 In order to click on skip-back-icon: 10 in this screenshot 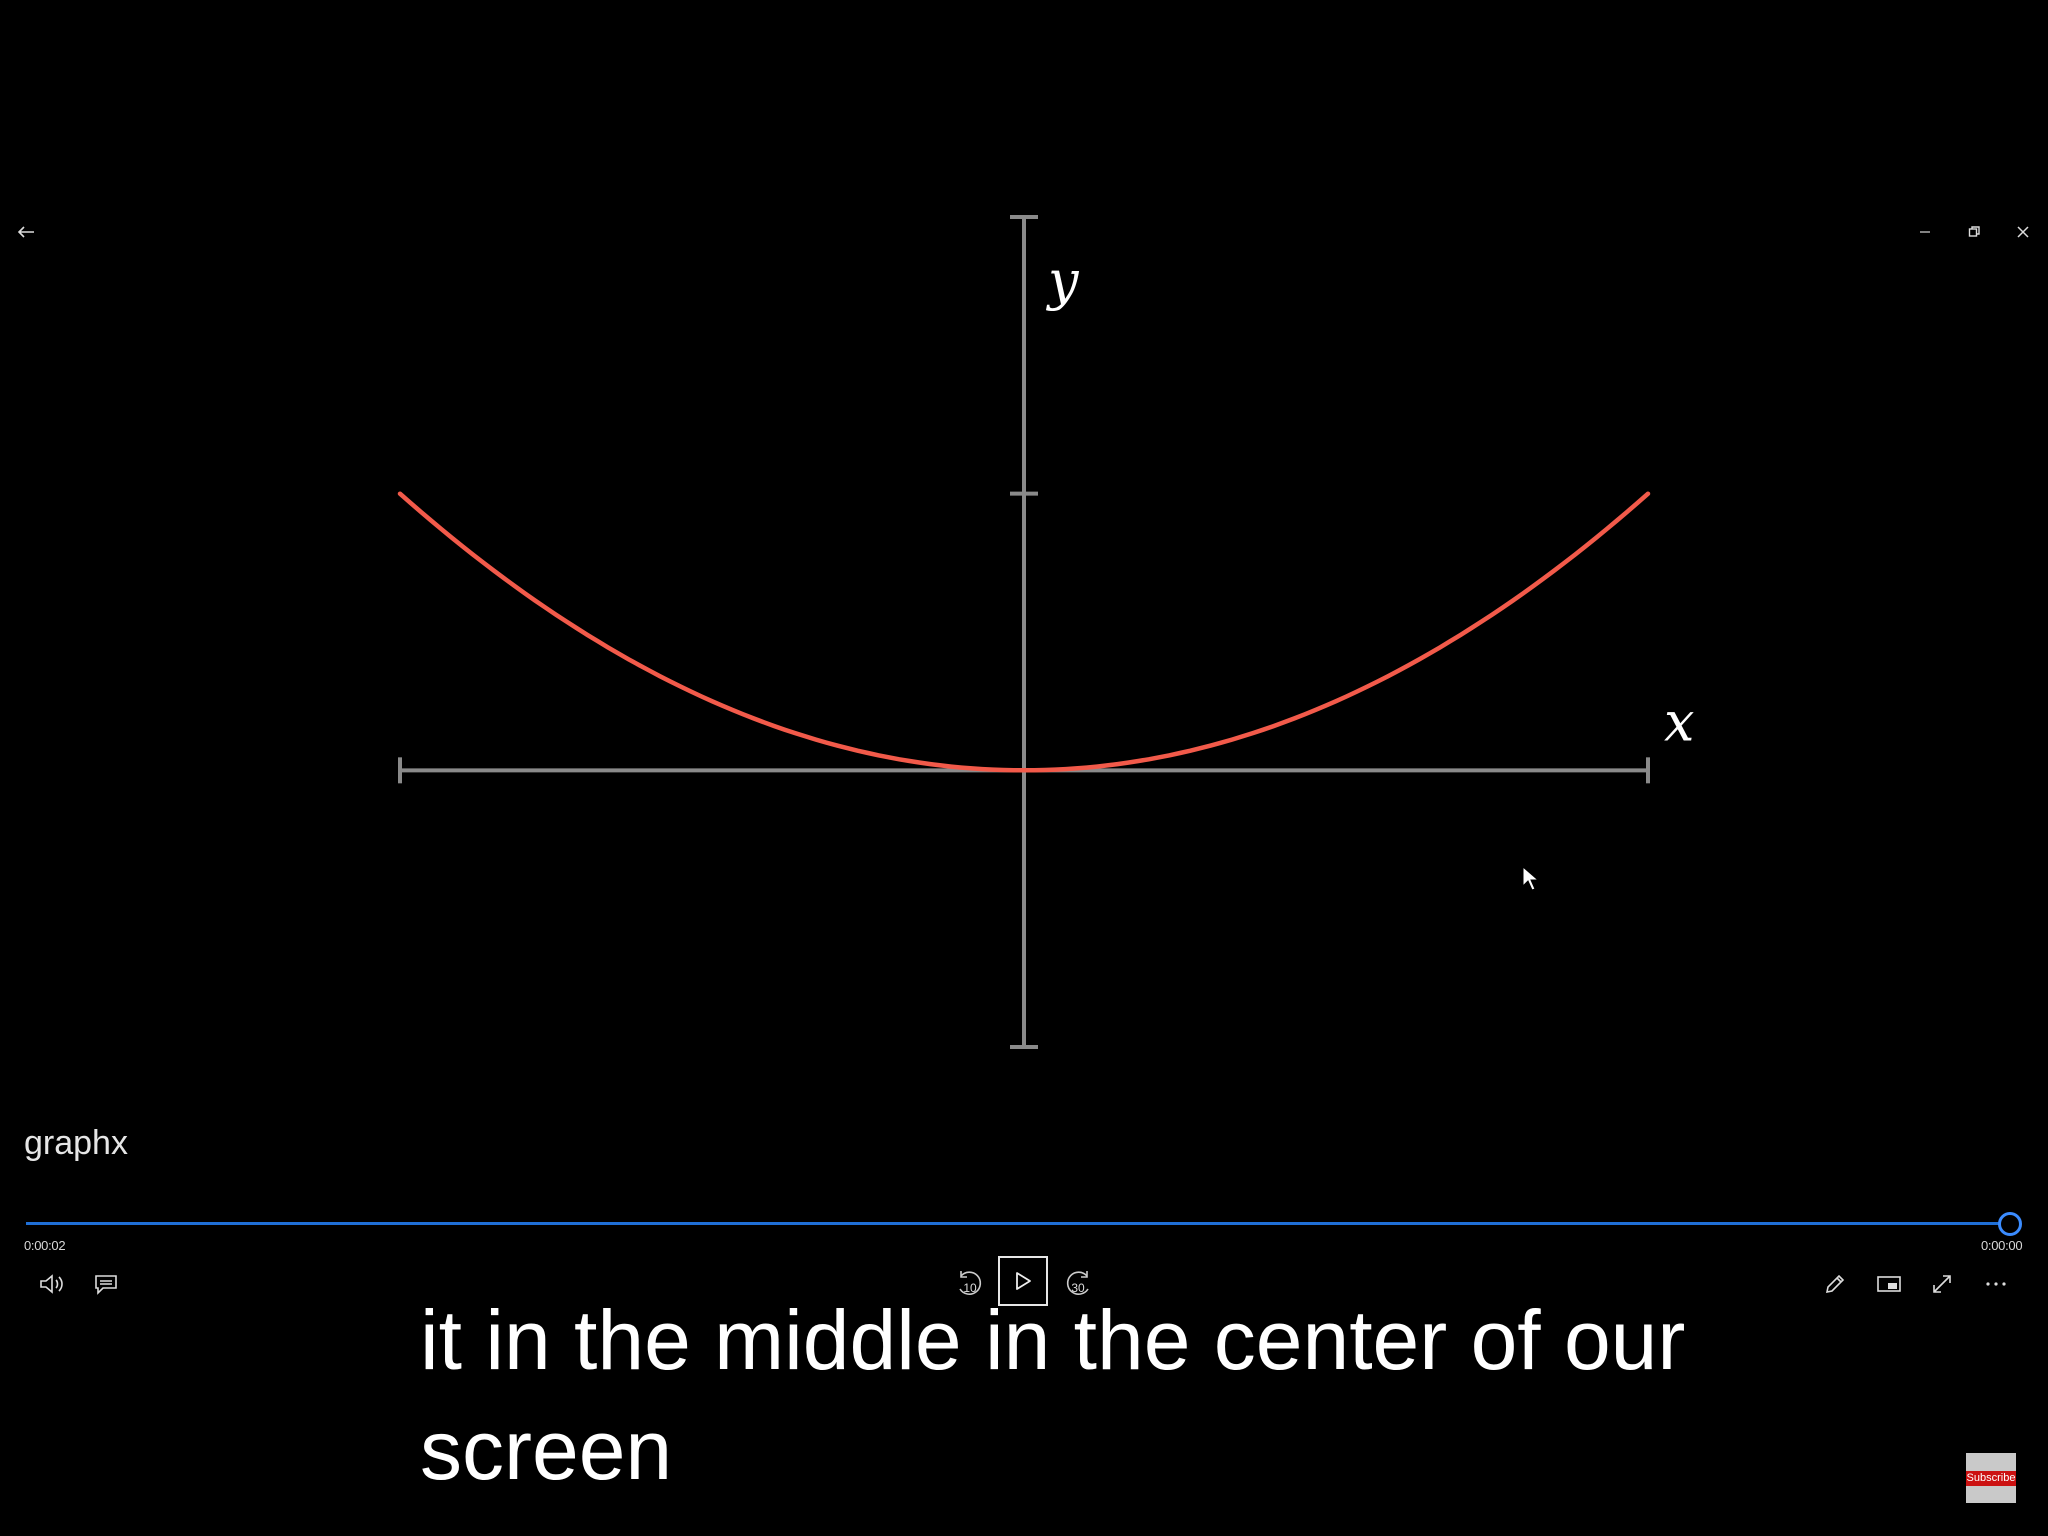, I will do `click(970, 1283)`.